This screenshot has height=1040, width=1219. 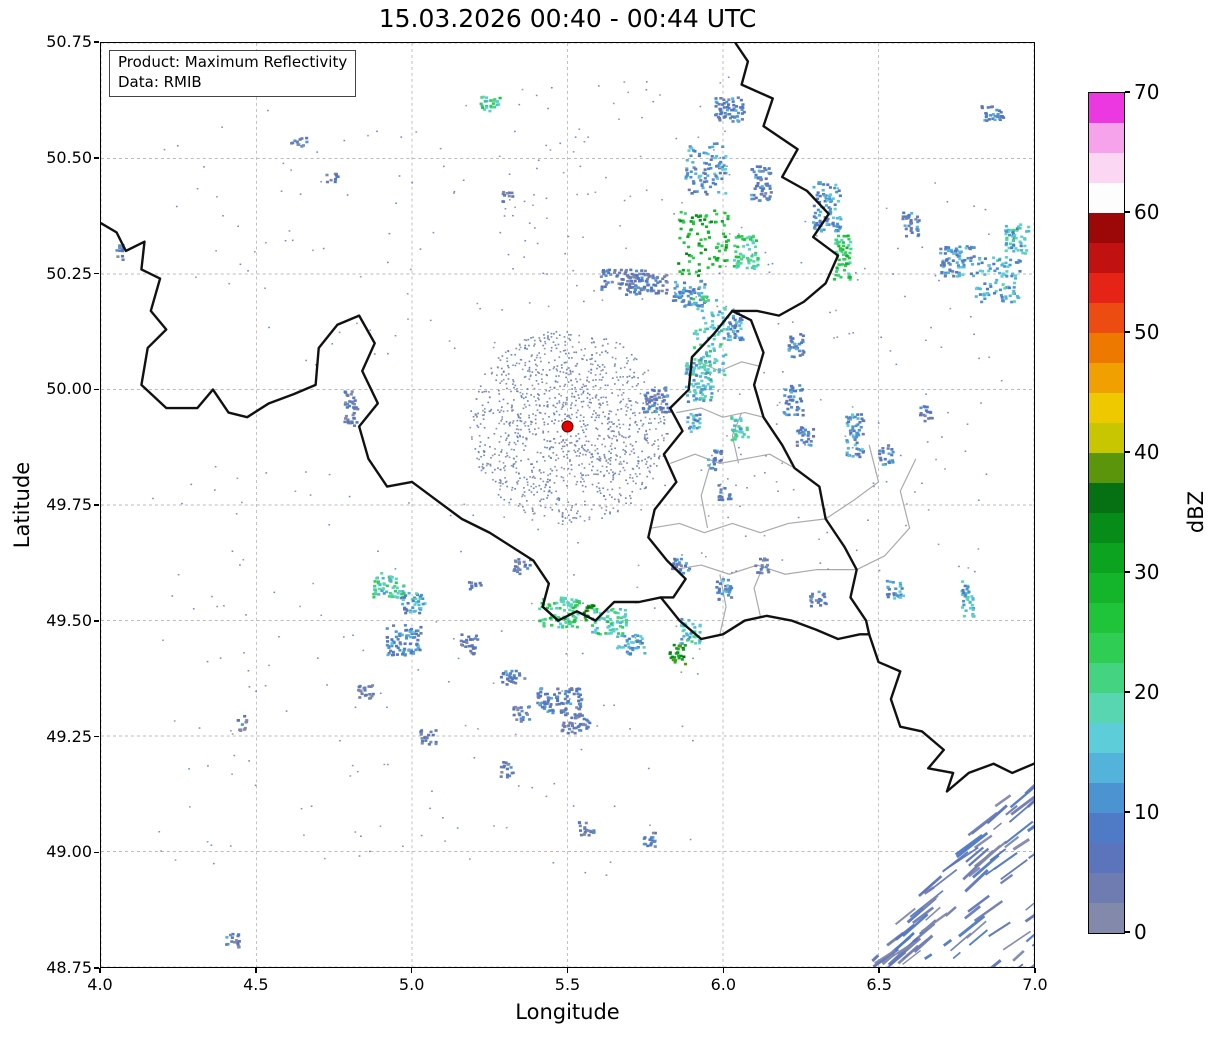 I want to click on x-tick-label: 6.5, so click(x=879, y=984).